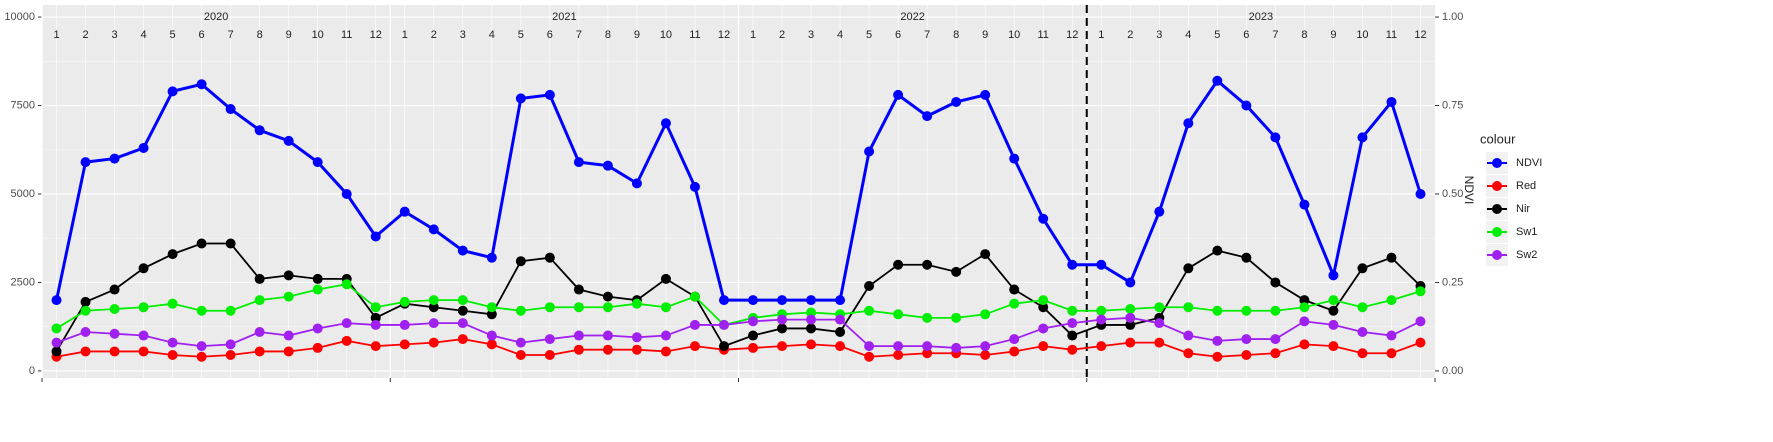 This screenshot has height=442, width=1773. What do you see at coordinates (1452, 282) in the screenshot?
I see `y2-tick-label: 0.25` at bounding box center [1452, 282].